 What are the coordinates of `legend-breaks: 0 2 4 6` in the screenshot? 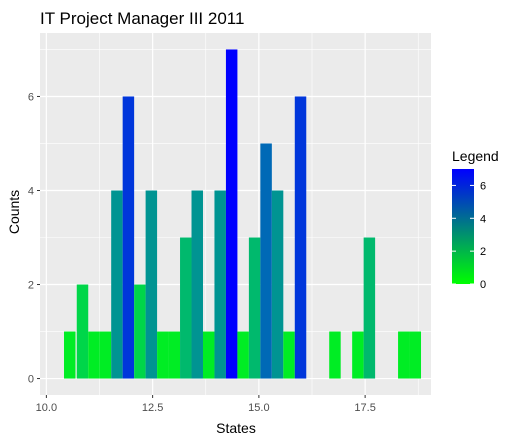 It's located at (469, 235).